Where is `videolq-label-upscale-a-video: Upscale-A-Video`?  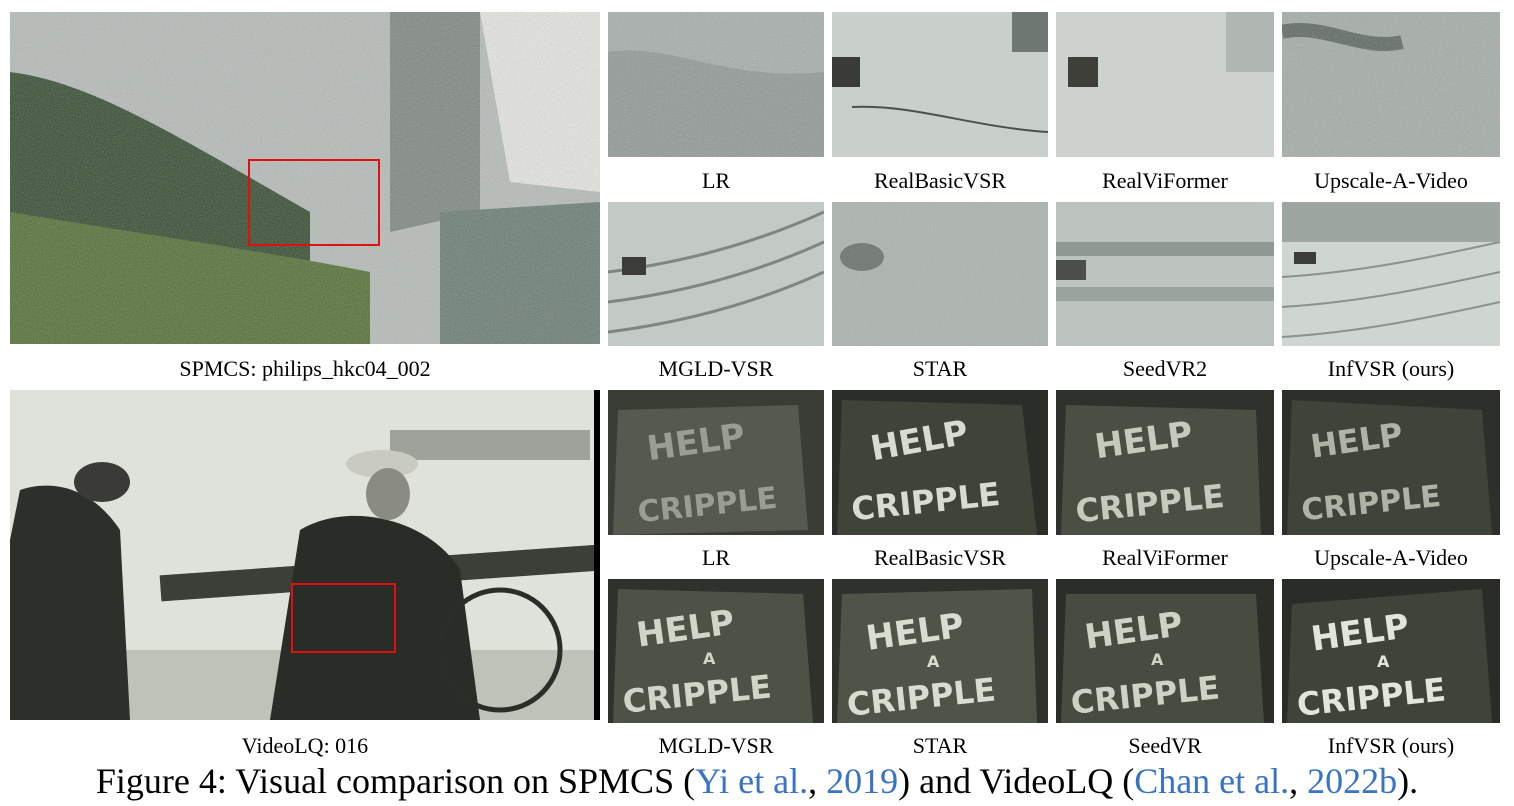 videolq-label-upscale-a-video: Upscale-A-Video is located at coordinates (1391, 557).